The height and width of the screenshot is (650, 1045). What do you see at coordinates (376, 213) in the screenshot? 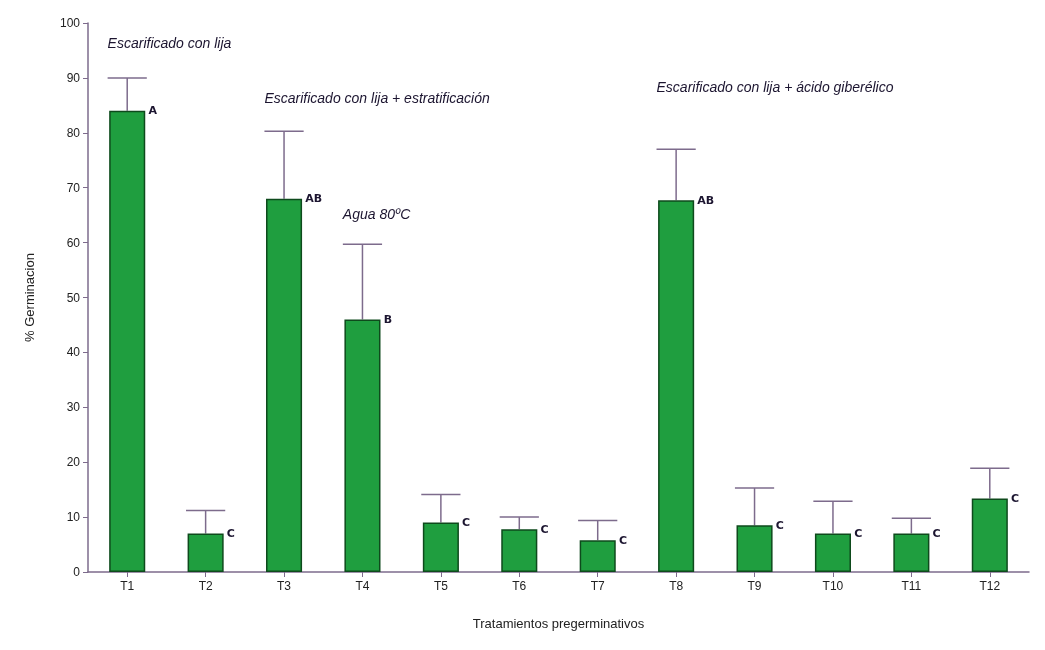
I see `annotation: Agua 80ºC` at bounding box center [376, 213].